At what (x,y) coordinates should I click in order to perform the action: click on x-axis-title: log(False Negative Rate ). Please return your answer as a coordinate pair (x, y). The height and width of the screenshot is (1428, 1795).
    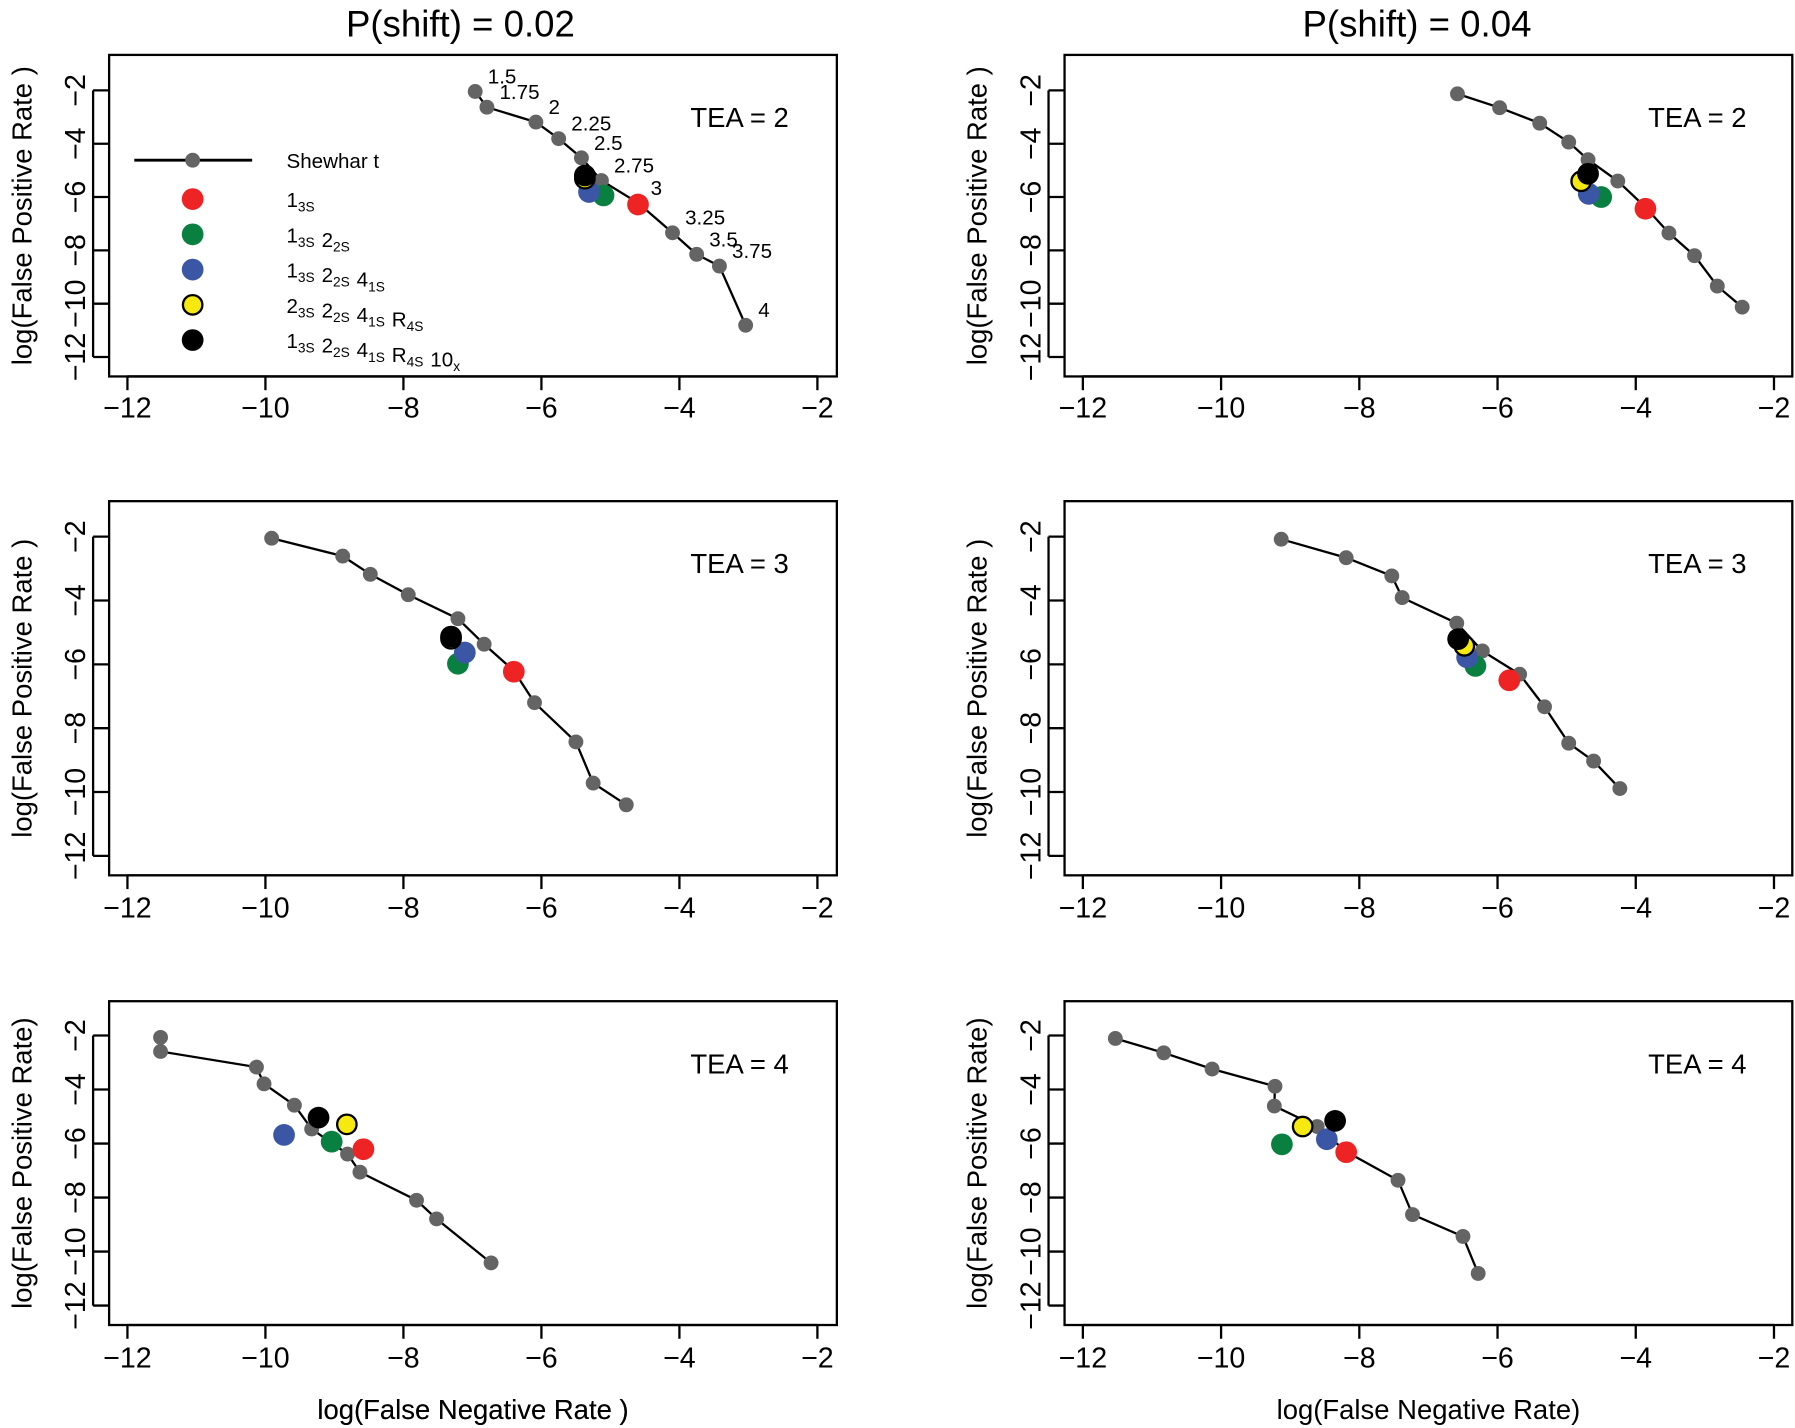
    Looking at the image, I should click on (472, 1409).